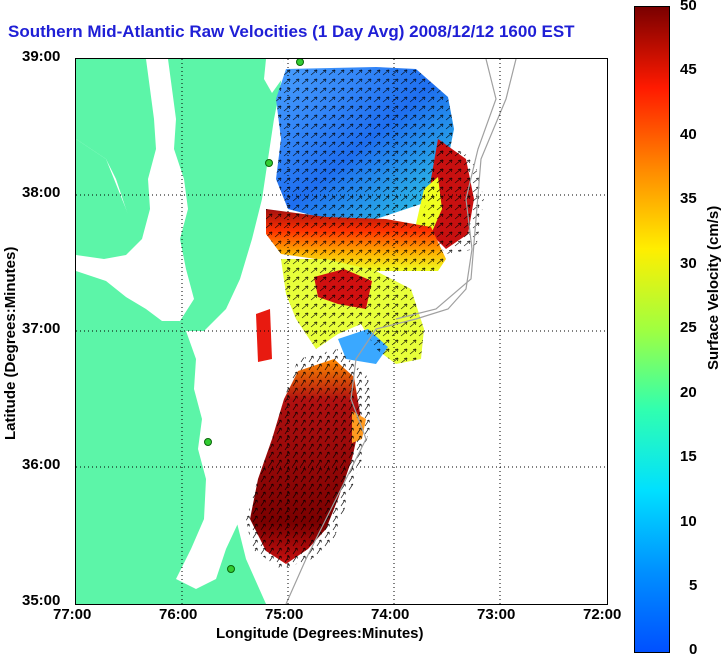  I want to click on contour-deep, so click(456, 189).